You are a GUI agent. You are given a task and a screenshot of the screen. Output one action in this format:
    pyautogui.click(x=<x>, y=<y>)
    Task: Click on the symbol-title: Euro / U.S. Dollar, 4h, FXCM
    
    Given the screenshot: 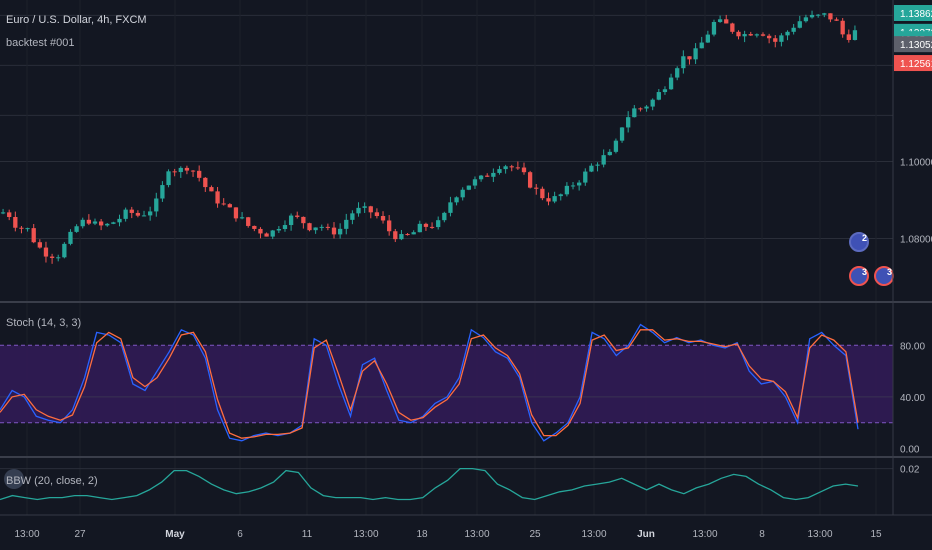 What is the action you would take?
    pyautogui.click(x=76, y=20)
    